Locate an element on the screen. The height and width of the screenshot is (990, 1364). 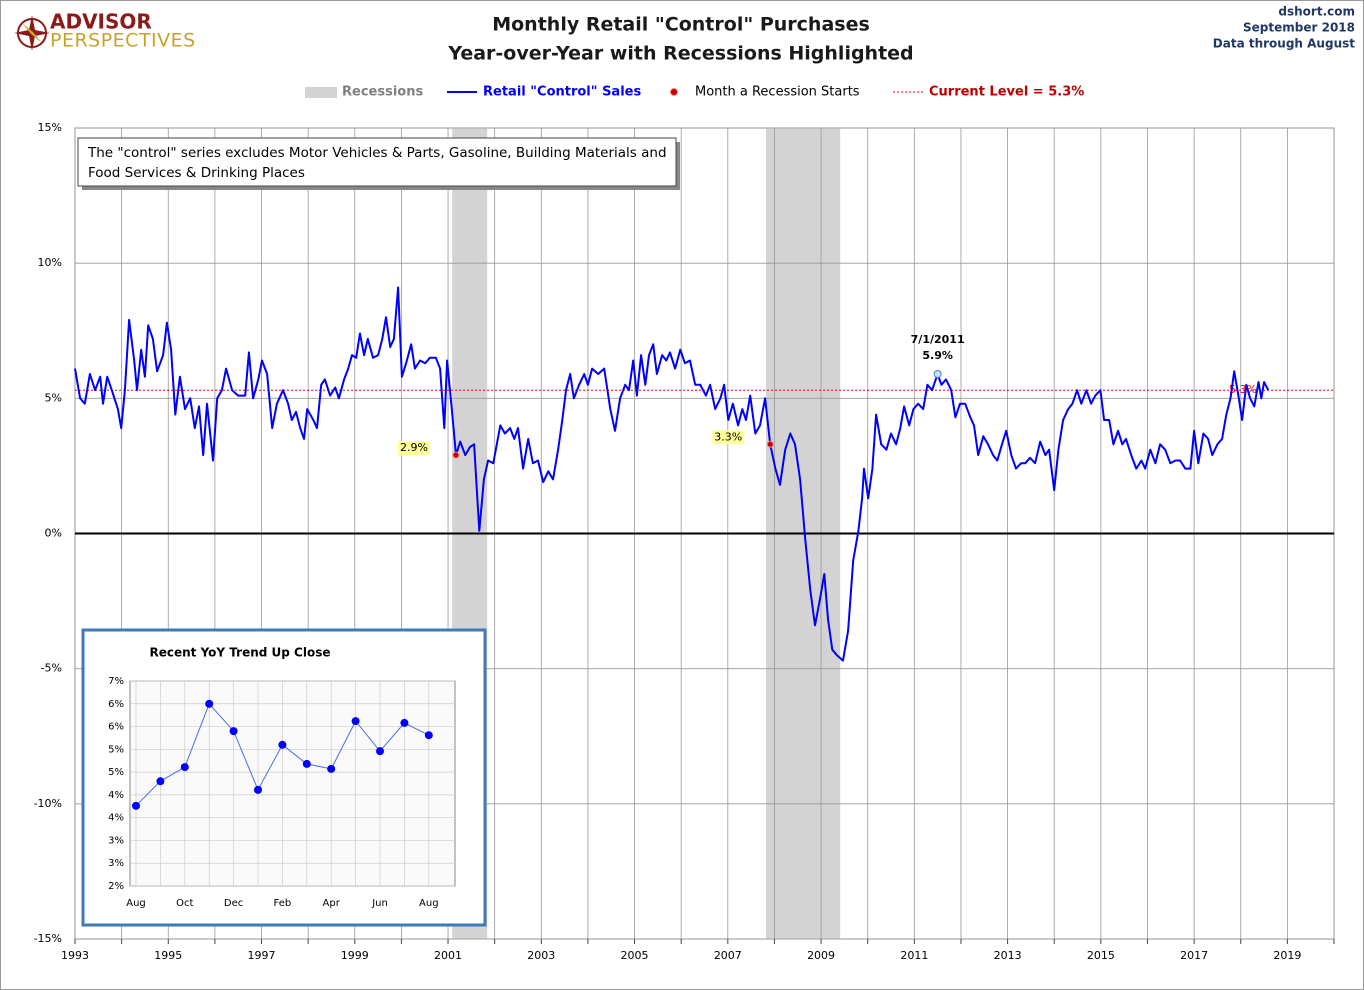
x-tick-label: 2013 is located at coordinates (1008, 955).